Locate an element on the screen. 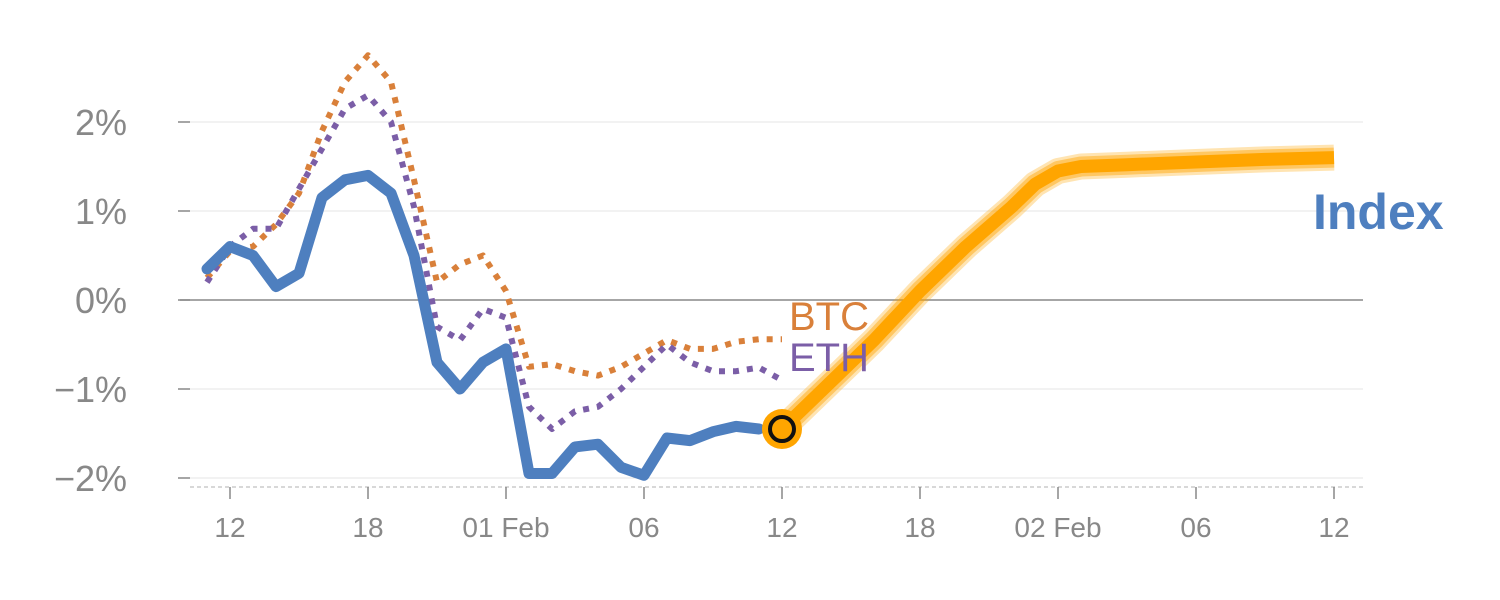 This screenshot has width=1500, height=600. y-tick-label: 2% is located at coordinates (101, 122).